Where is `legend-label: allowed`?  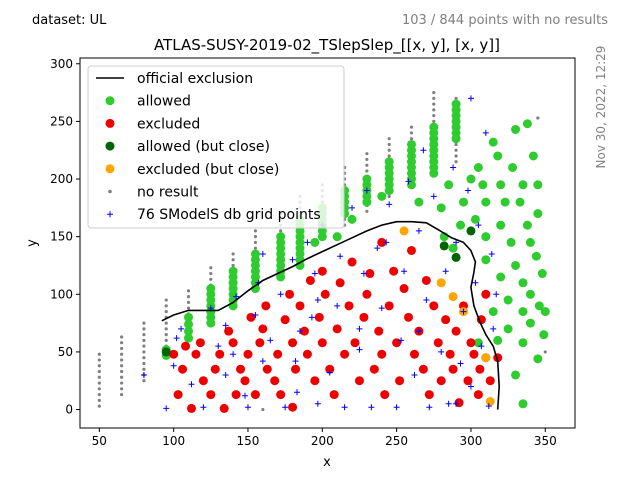 legend-label: allowed is located at coordinates (164, 102).